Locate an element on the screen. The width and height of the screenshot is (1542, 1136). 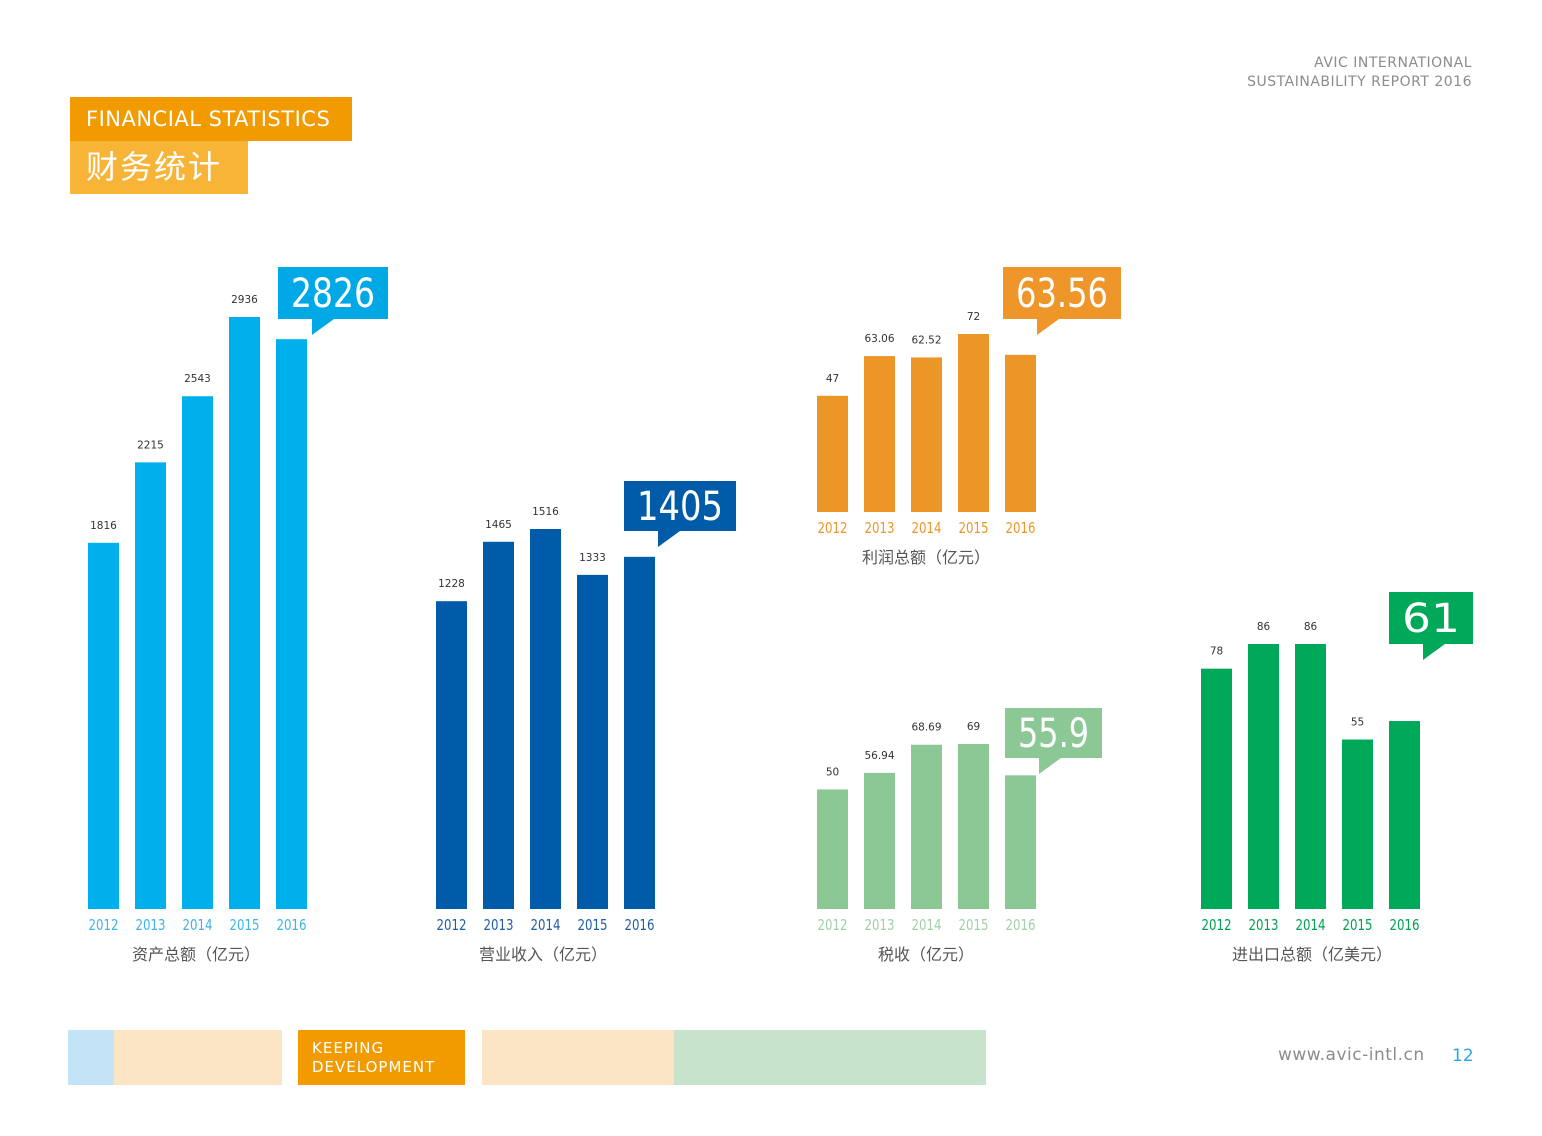
chart1-bar-2014 is located at coordinates (197, 652).